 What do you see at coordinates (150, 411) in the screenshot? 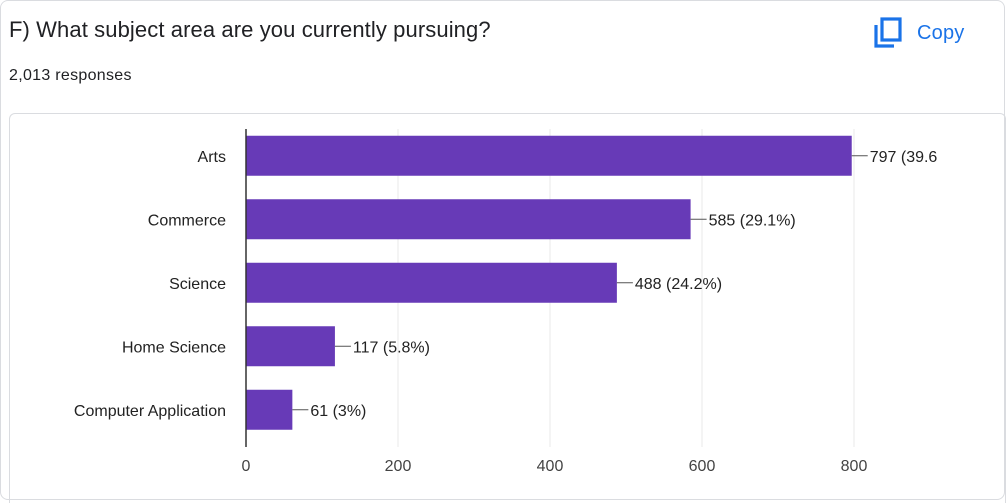
I see `category-label: Computer Application` at bounding box center [150, 411].